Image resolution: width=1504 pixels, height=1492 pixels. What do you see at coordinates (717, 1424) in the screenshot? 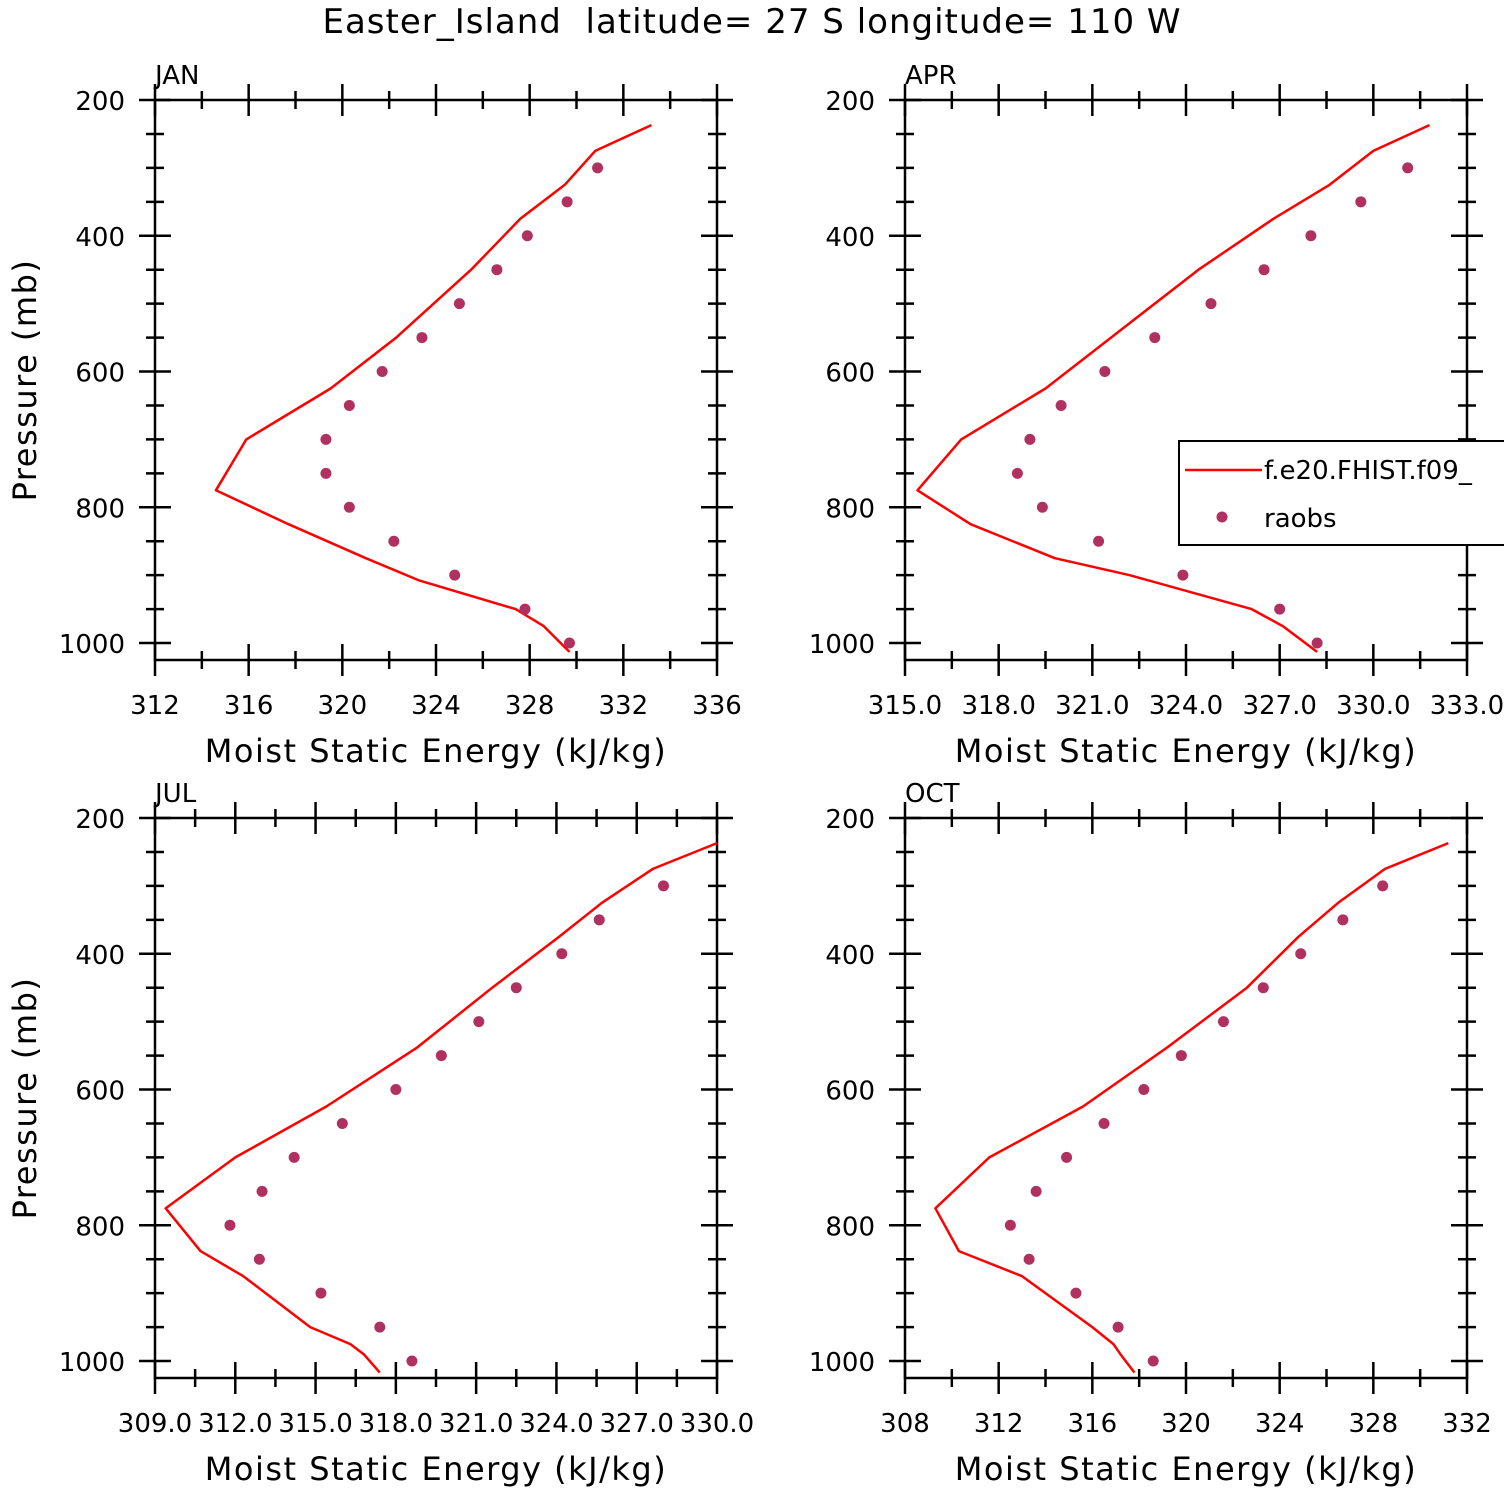
I see `x-tick-label: 330.0` at bounding box center [717, 1424].